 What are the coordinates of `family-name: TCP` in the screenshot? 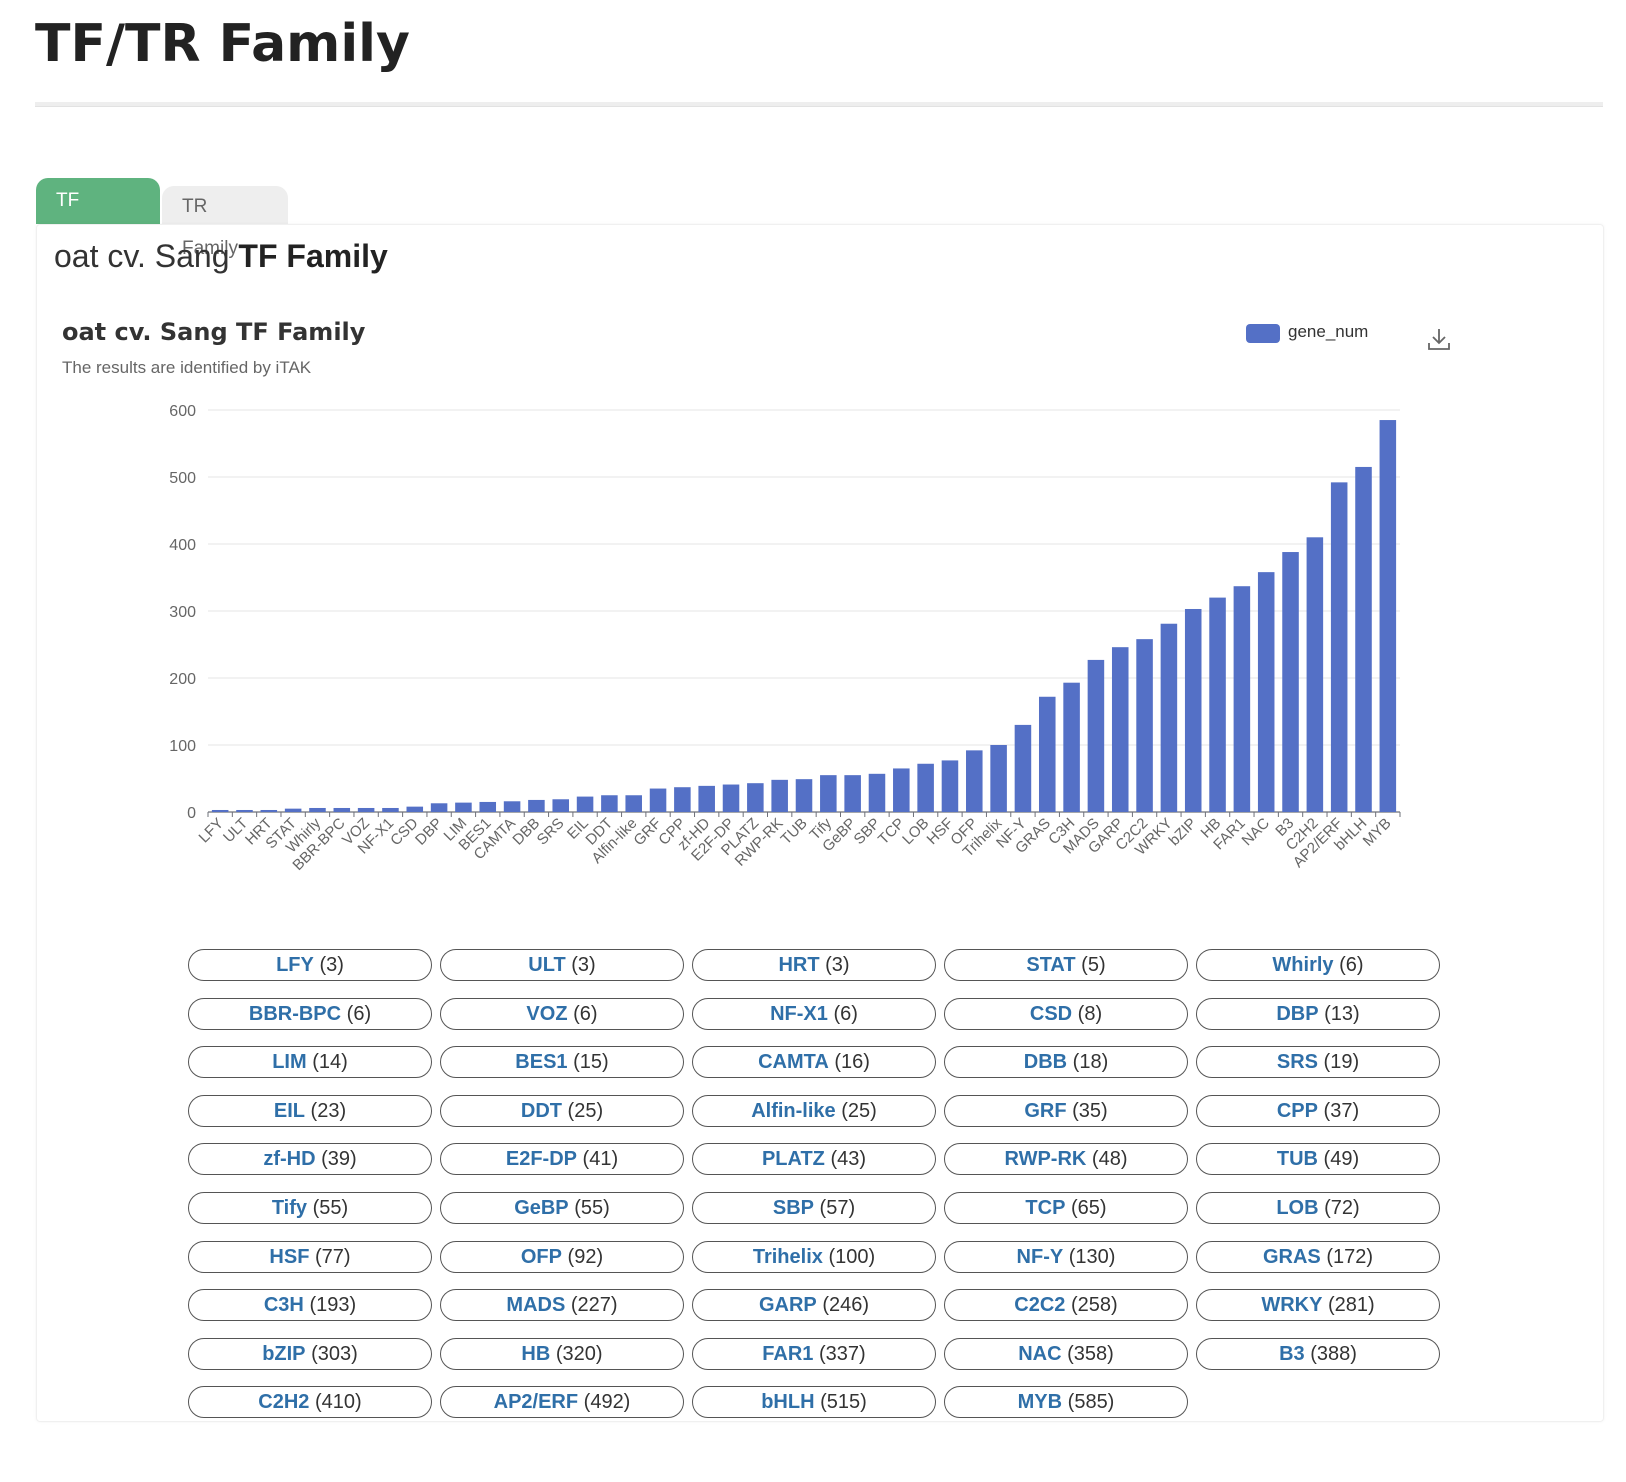 It's located at (1045, 1208).